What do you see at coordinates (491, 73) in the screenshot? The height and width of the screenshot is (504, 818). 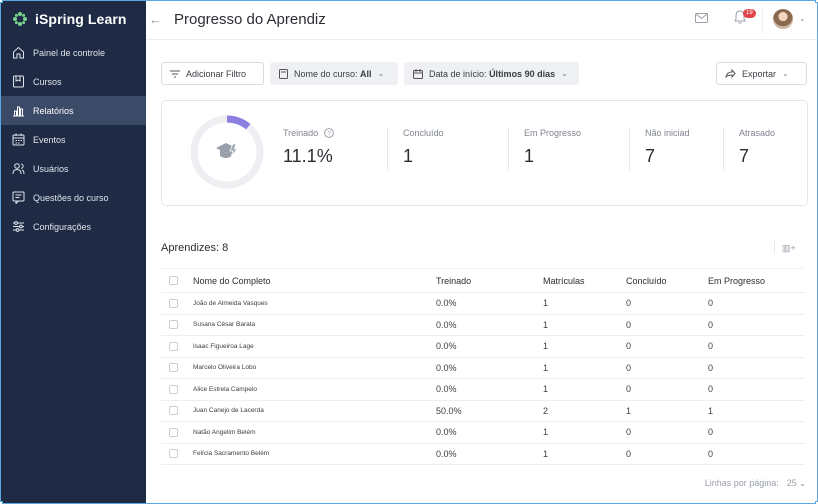 I see `date-filter-dropdown: Data de início: Últimos 90 dias ⌄` at bounding box center [491, 73].